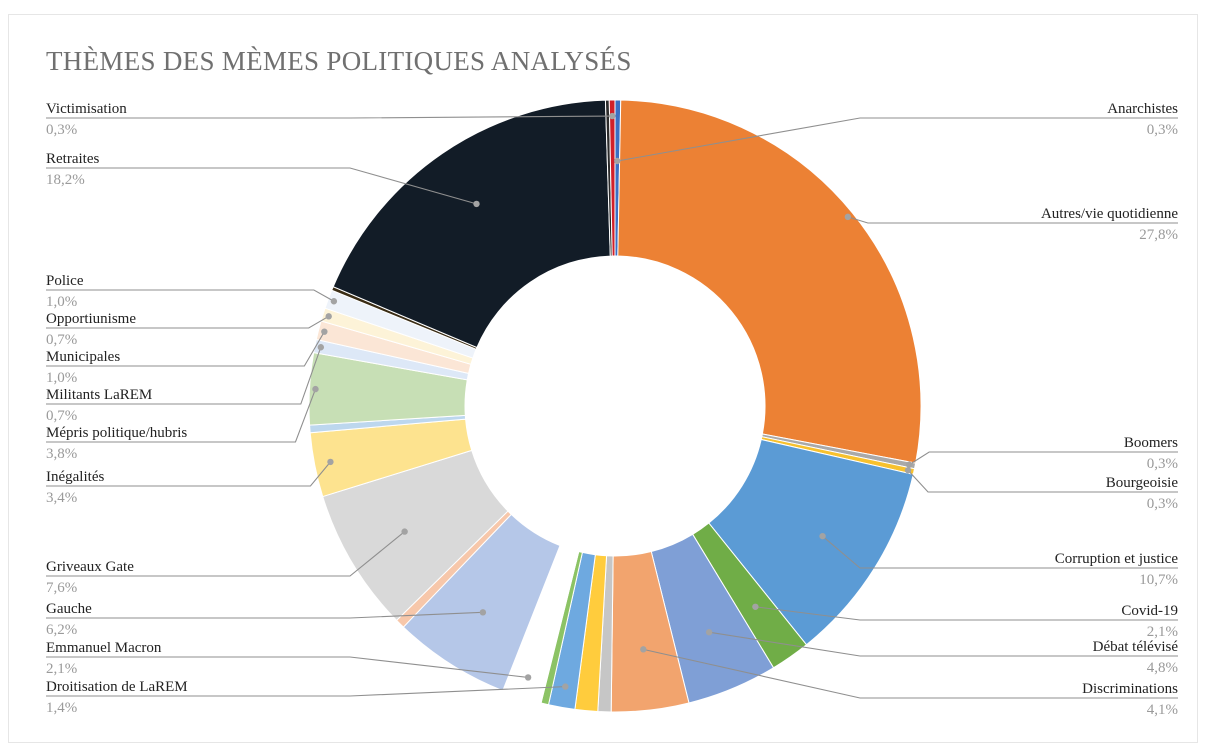 This screenshot has width=1205, height=749. I want to click on leader-dot-mepris-politique-hubris, so click(315, 389).